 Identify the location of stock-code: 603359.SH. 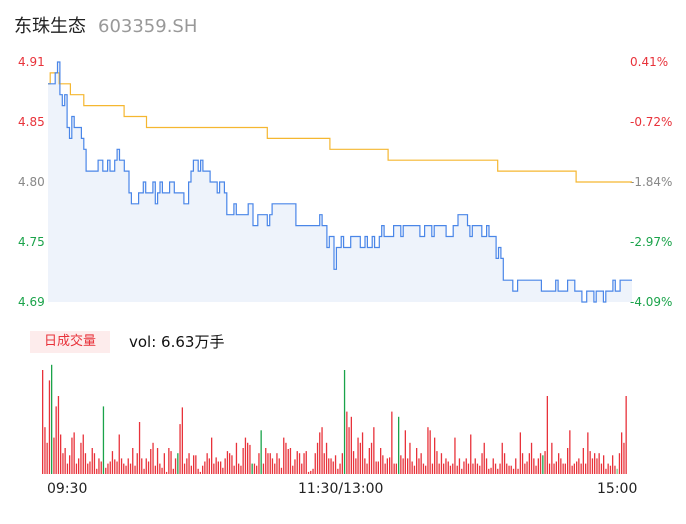
(148, 26).